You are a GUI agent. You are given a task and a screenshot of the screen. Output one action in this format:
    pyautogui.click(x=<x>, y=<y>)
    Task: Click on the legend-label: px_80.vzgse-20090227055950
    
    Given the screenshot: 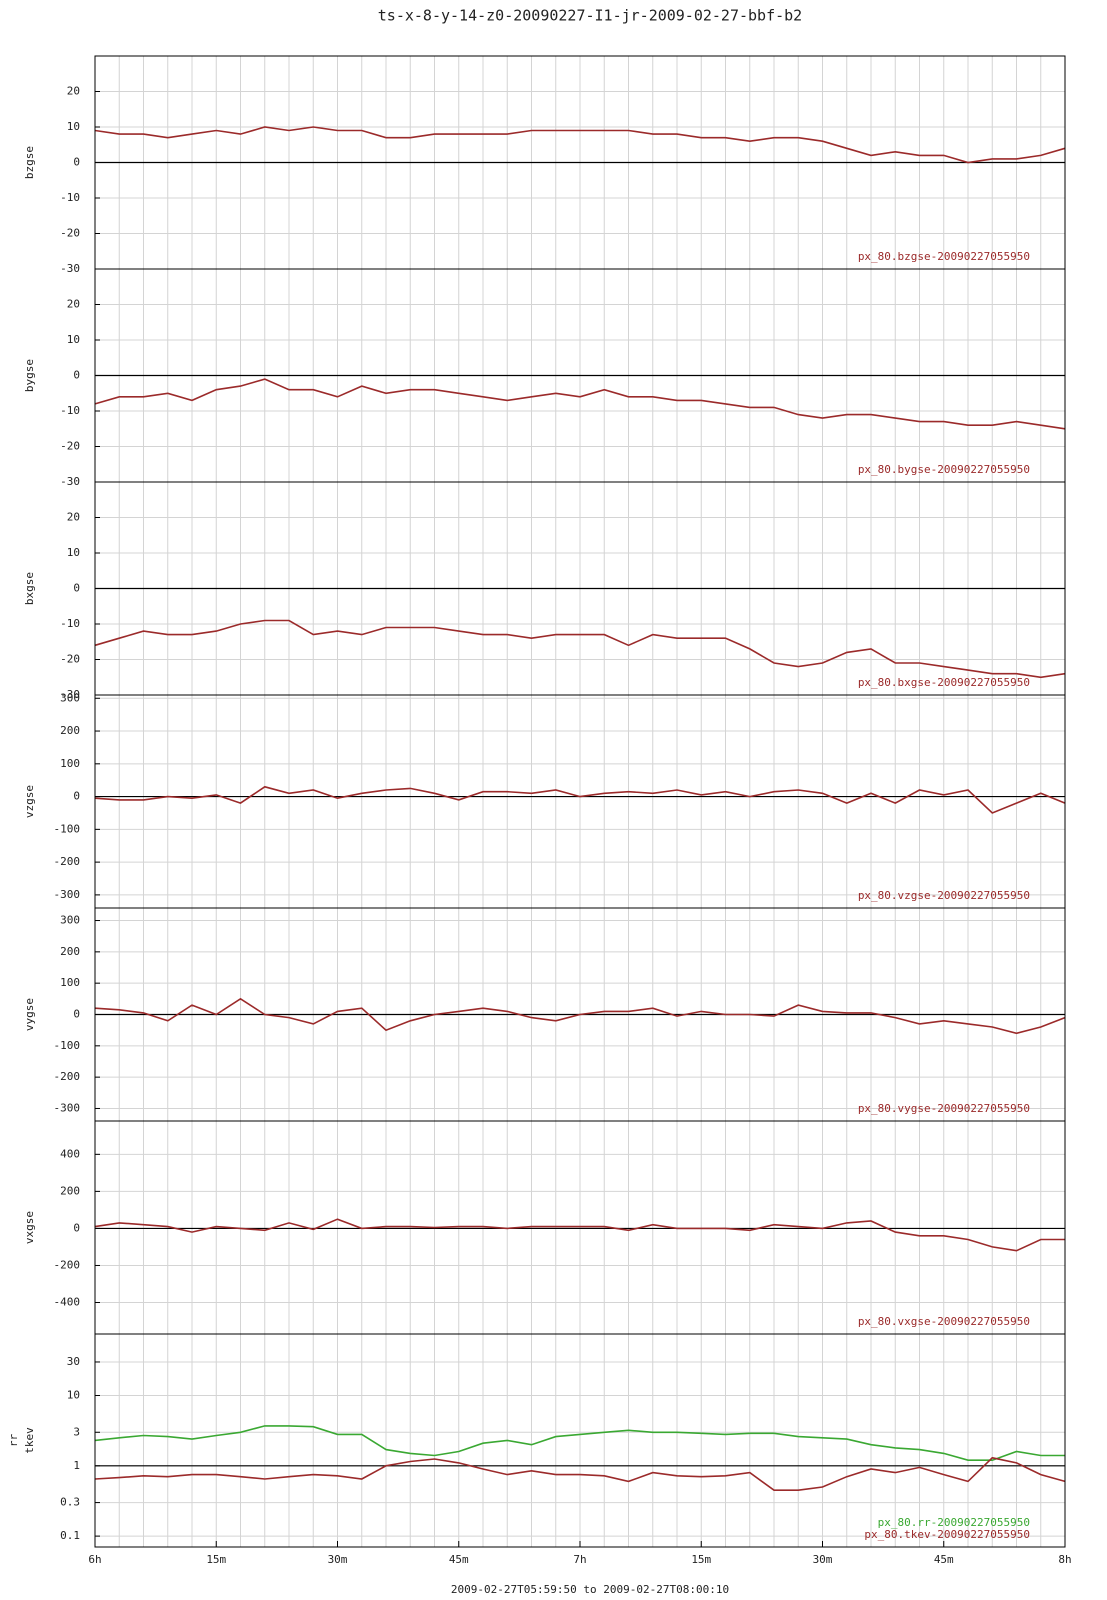 What is the action you would take?
    pyautogui.click(x=944, y=895)
    